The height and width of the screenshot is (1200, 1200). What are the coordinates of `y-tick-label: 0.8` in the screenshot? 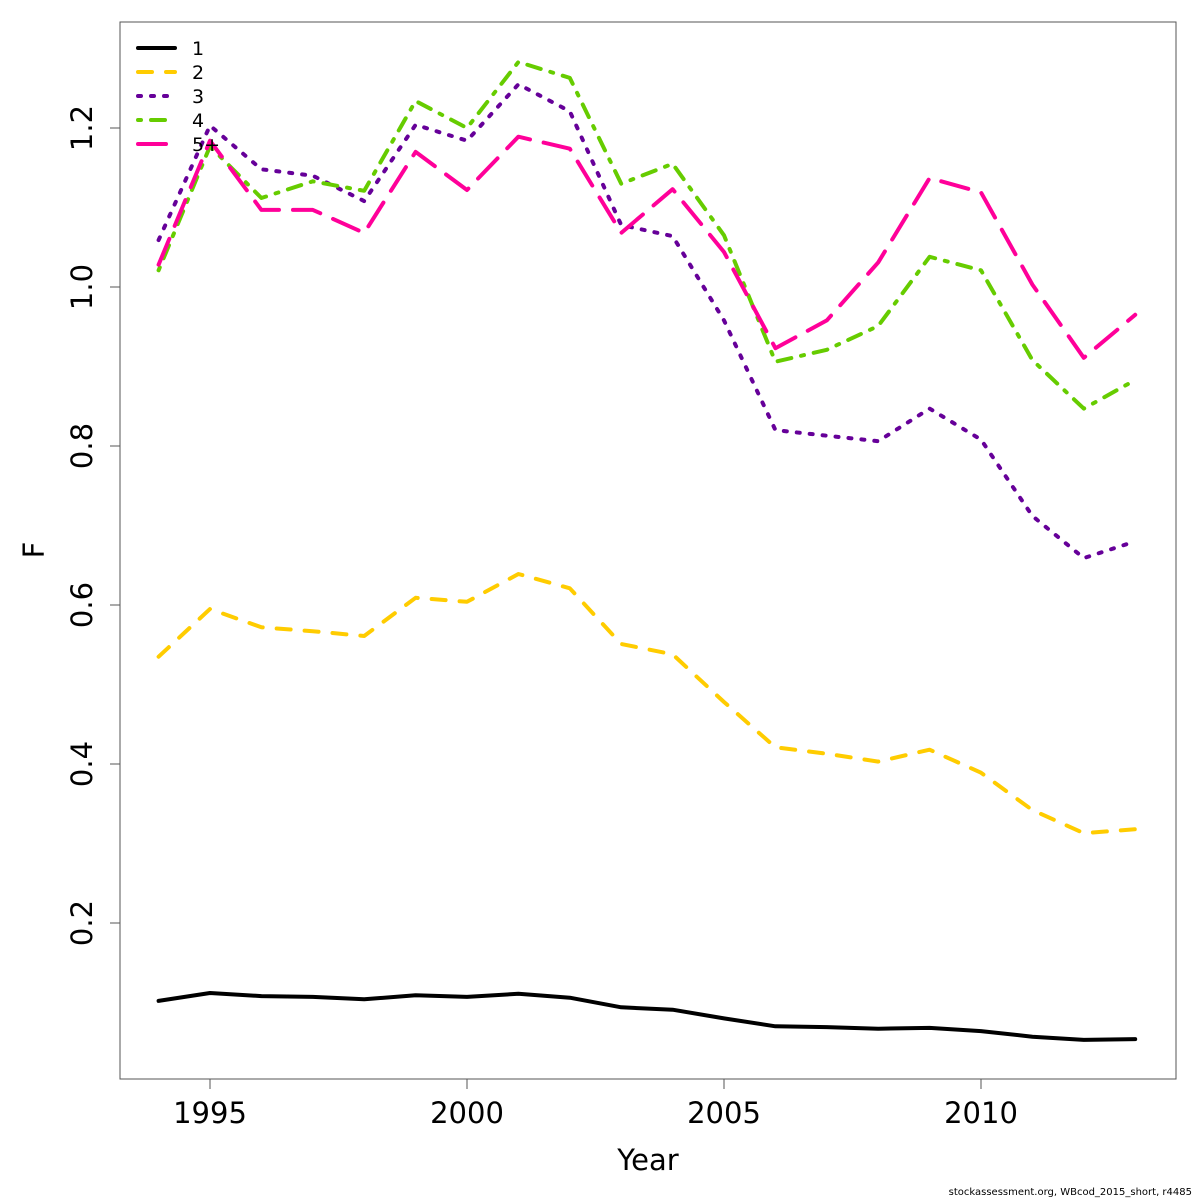 It's located at (82, 446).